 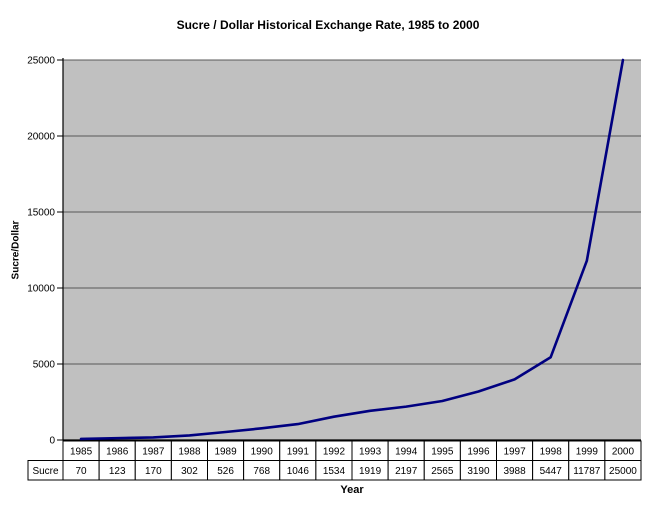 What do you see at coordinates (117, 471) in the screenshot?
I see `table-value-label: 123` at bounding box center [117, 471].